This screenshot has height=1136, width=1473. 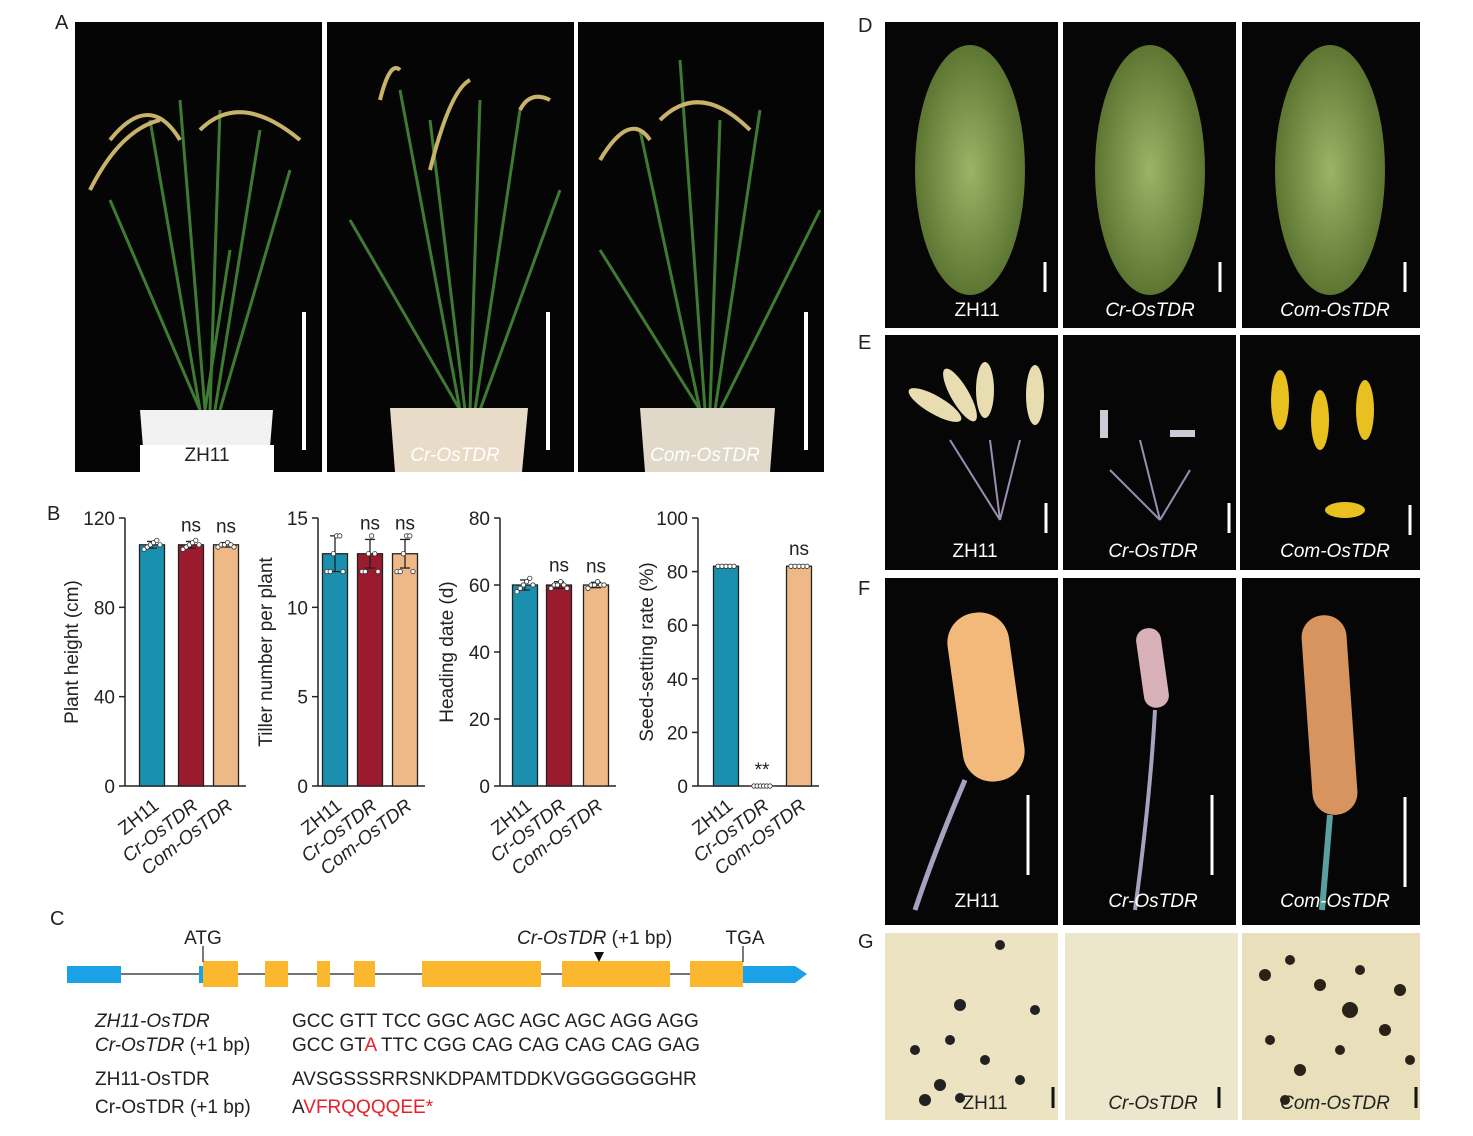 I want to click on sequence-part: GCC GTT TCC GGC AGC AGC AGC AGG AGG, so click(x=495, y=1021).